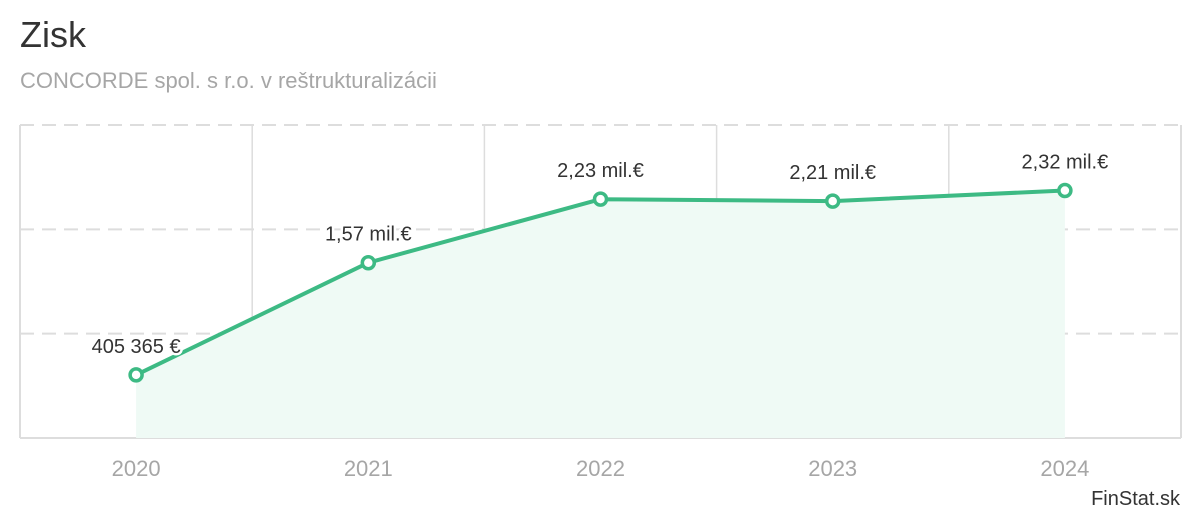  Describe the element at coordinates (1135, 499) in the screenshot. I see `finstat-logo-text: FinStat.sk` at that location.